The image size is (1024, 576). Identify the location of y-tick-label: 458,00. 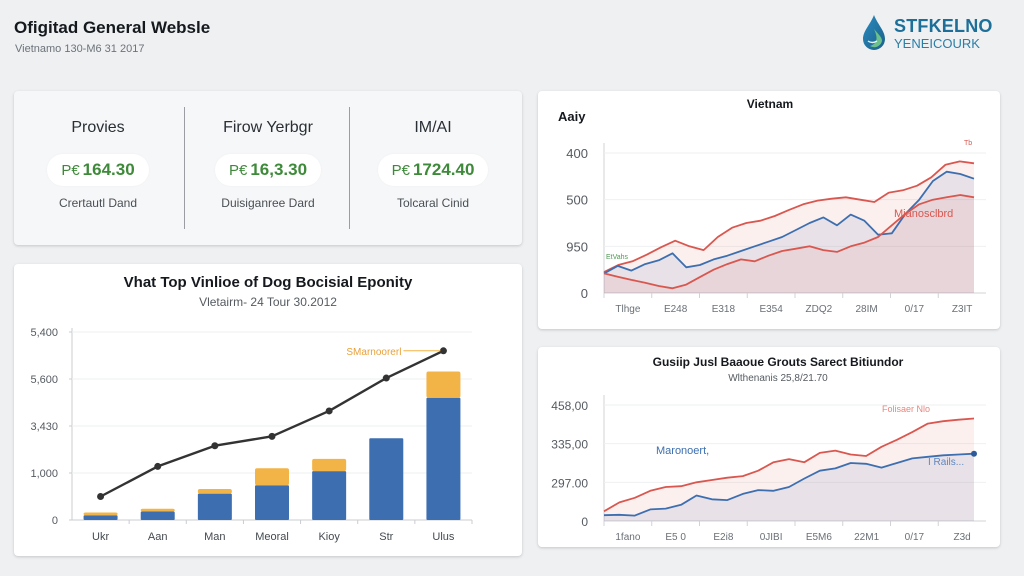
(569, 406).